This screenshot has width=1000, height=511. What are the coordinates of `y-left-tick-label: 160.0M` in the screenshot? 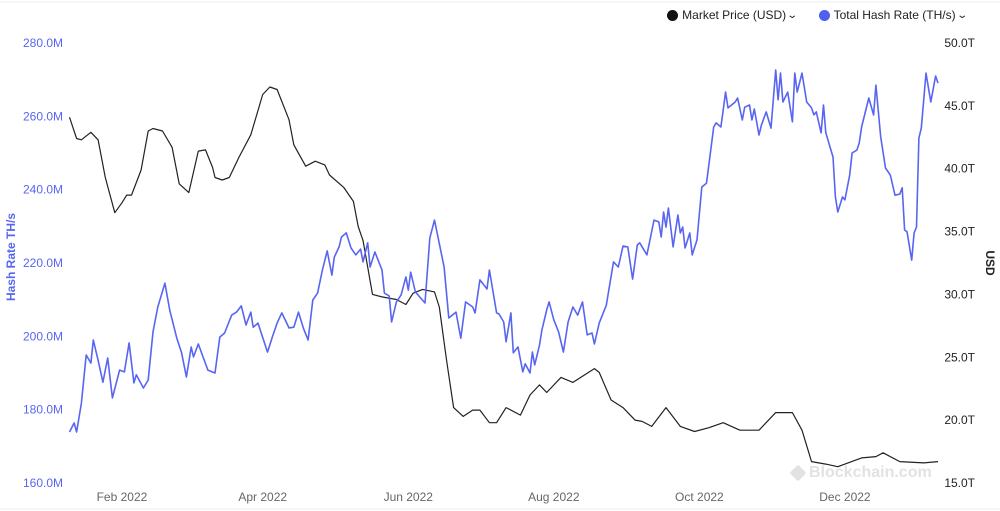 It's located at (43, 483).